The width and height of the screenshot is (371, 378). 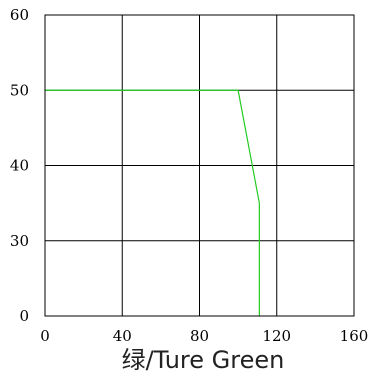 What do you see at coordinates (199, 336) in the screenshot?
I see `x-tick-label: 80` at bounding box center [199, 336].